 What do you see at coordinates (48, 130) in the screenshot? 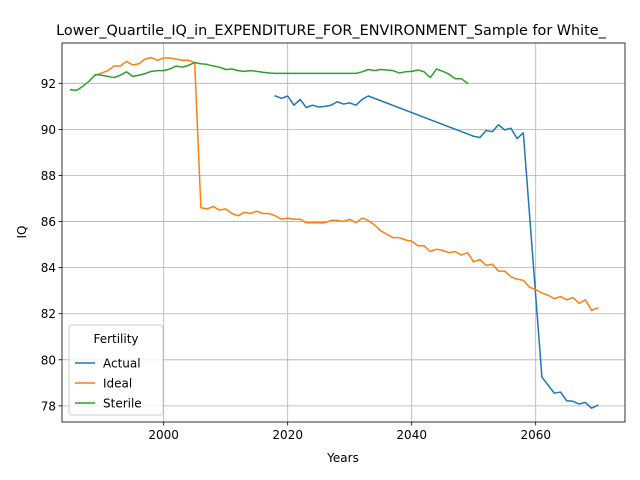
I see `y-tick-label: 90` at bounding box center [48, 130].